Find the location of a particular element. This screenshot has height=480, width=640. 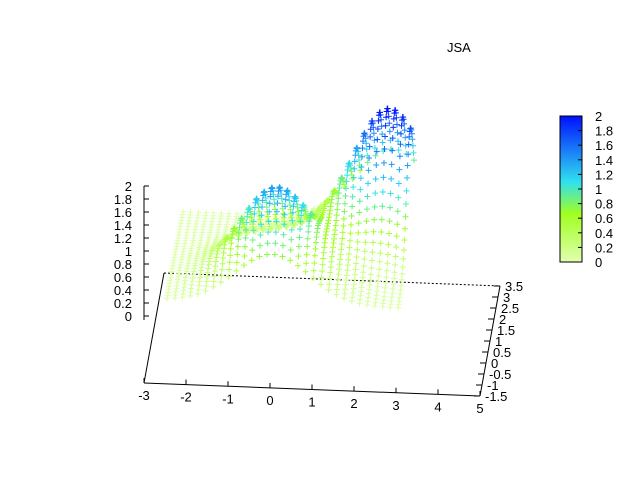

colorbar-tick-label: 0.6 is located at coordinates (604, 218).